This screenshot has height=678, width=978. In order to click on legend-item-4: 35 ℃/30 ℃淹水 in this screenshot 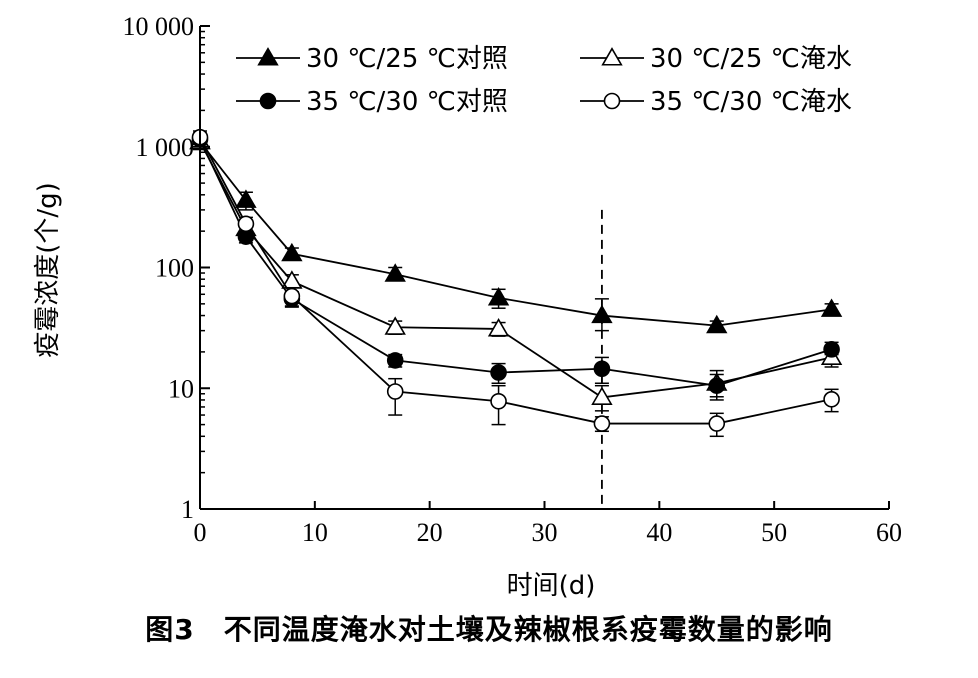, I will do `click(716, 102)`.